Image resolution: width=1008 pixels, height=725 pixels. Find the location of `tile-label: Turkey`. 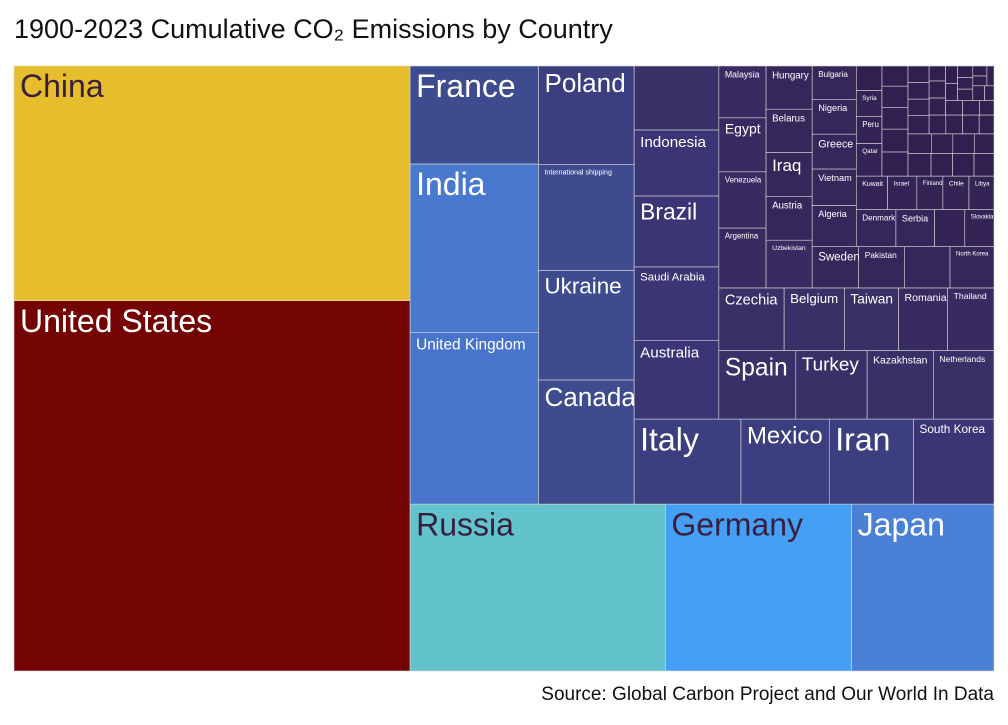

tile-label: Turkey is located at coordinates (831, 365).